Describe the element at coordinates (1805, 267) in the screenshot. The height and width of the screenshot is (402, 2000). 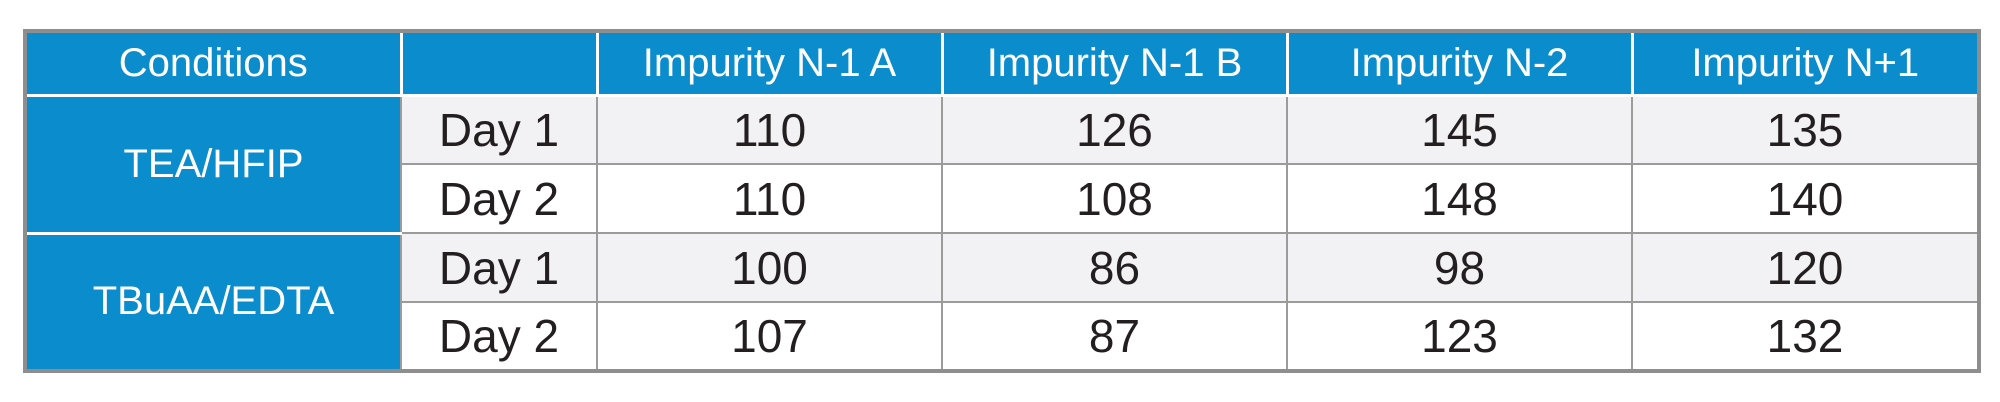
I see `value-cell: 120` at that location.